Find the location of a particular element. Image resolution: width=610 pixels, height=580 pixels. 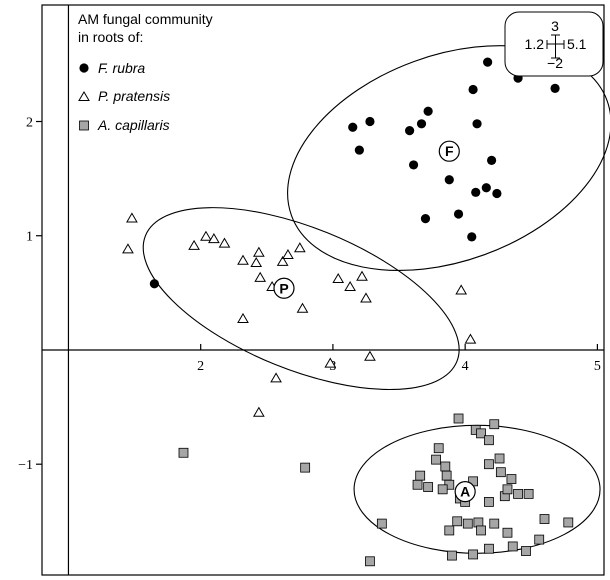

legend-marker-f-rubra is located at coordinates (84, 68).